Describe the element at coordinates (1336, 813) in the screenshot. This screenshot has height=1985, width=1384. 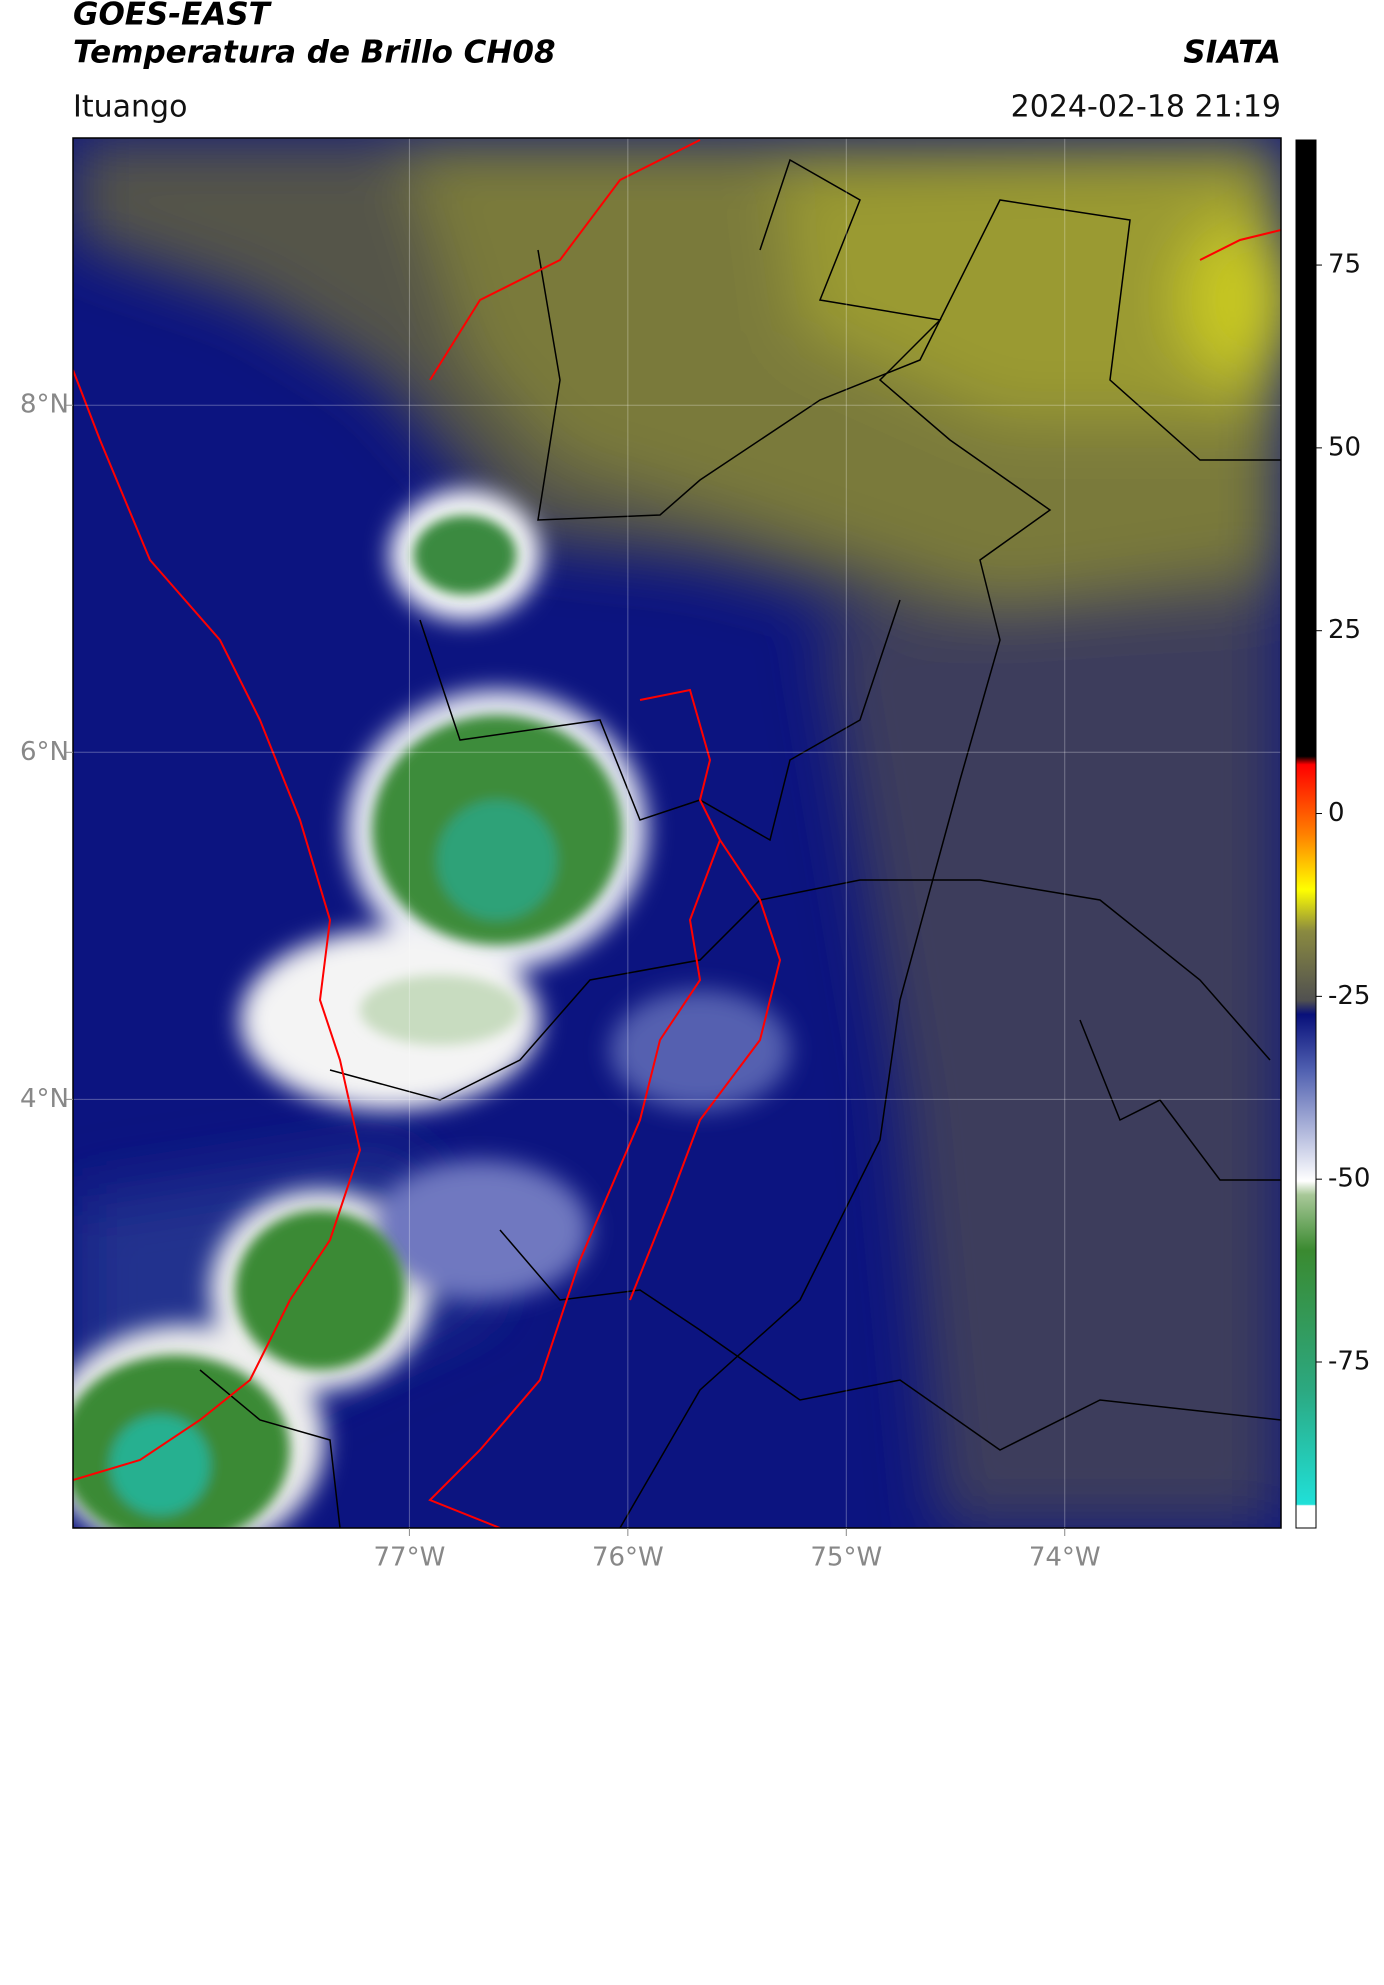
I see `colorbar-tick-label: 0` at that location.